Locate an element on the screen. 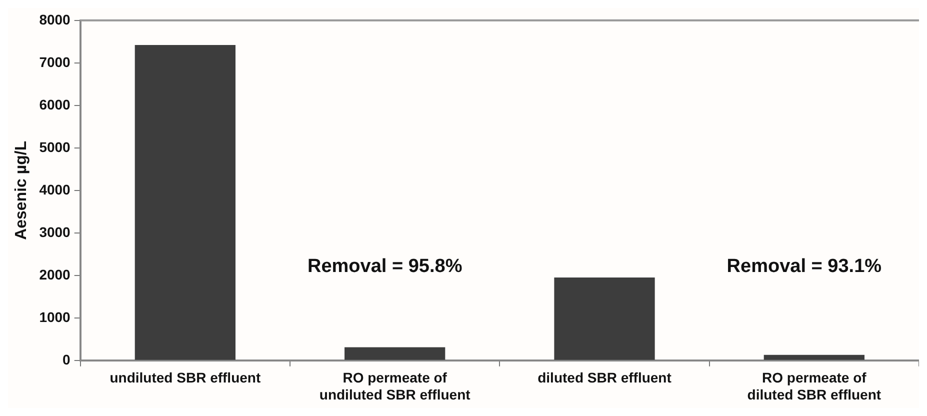 The image size is (927, 416). x-tick-label: RO permeate of undiluted SBR effluent is located at coordinates (395, 386).